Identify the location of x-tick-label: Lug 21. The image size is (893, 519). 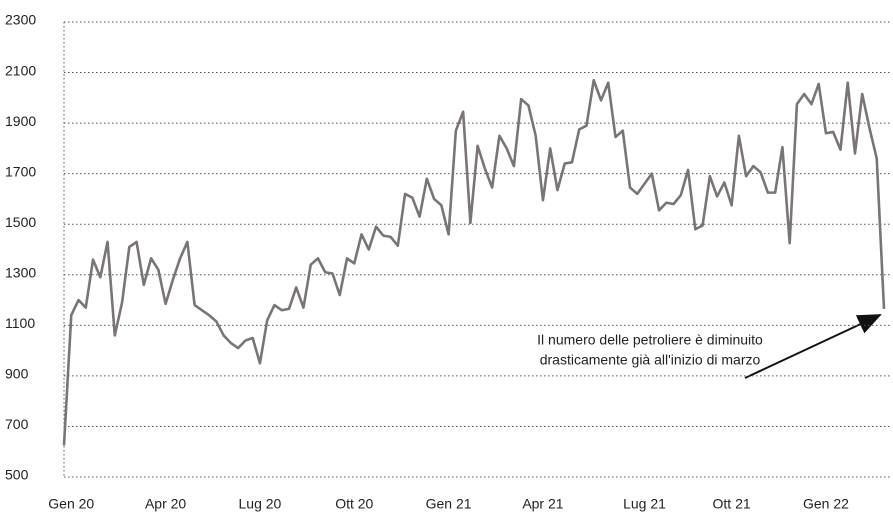
(644, 504).